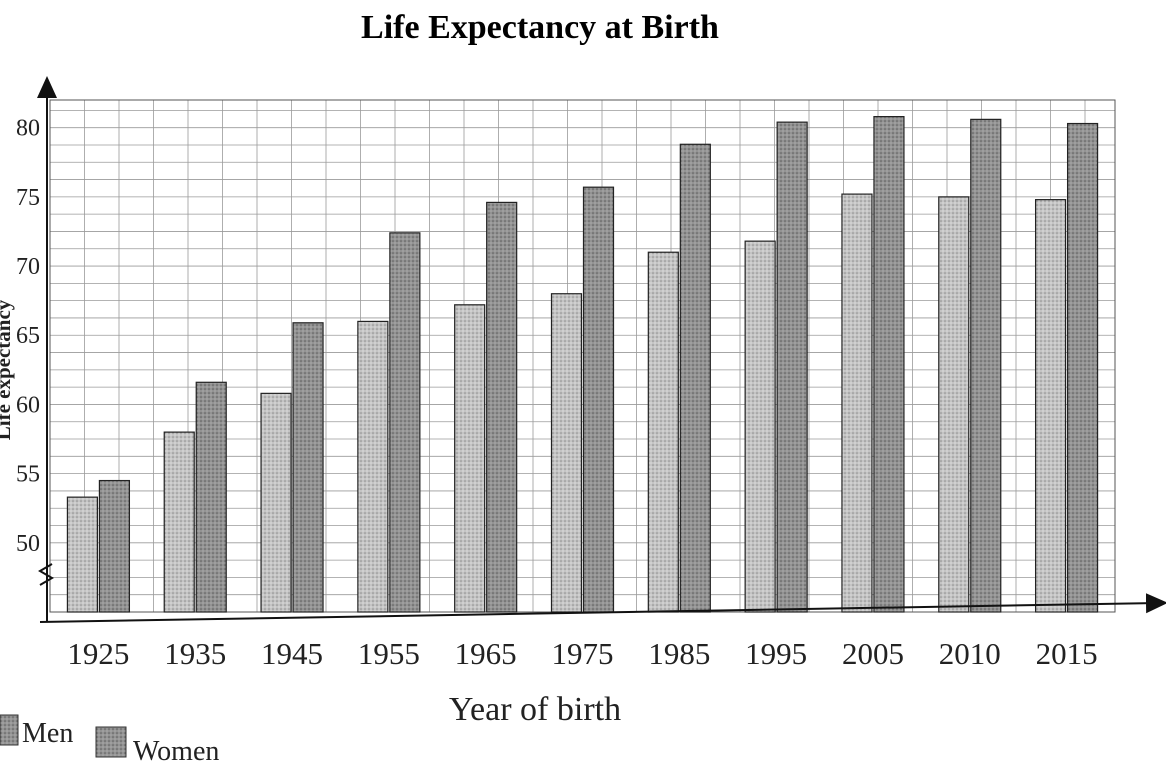 The height and width of the screenshot is (768, 1166). I want to click on y-tick-label: 65, so click(28, 336).